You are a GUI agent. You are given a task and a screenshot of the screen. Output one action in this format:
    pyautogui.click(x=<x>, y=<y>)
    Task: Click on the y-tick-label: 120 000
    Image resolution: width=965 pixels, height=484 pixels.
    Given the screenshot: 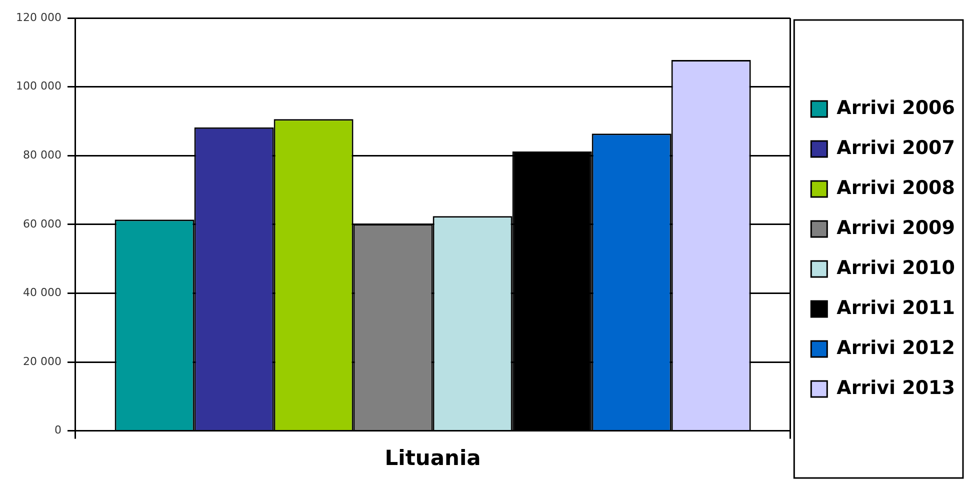 What is the action you would take?
    pyautogui.click(x=39, y=17)
    